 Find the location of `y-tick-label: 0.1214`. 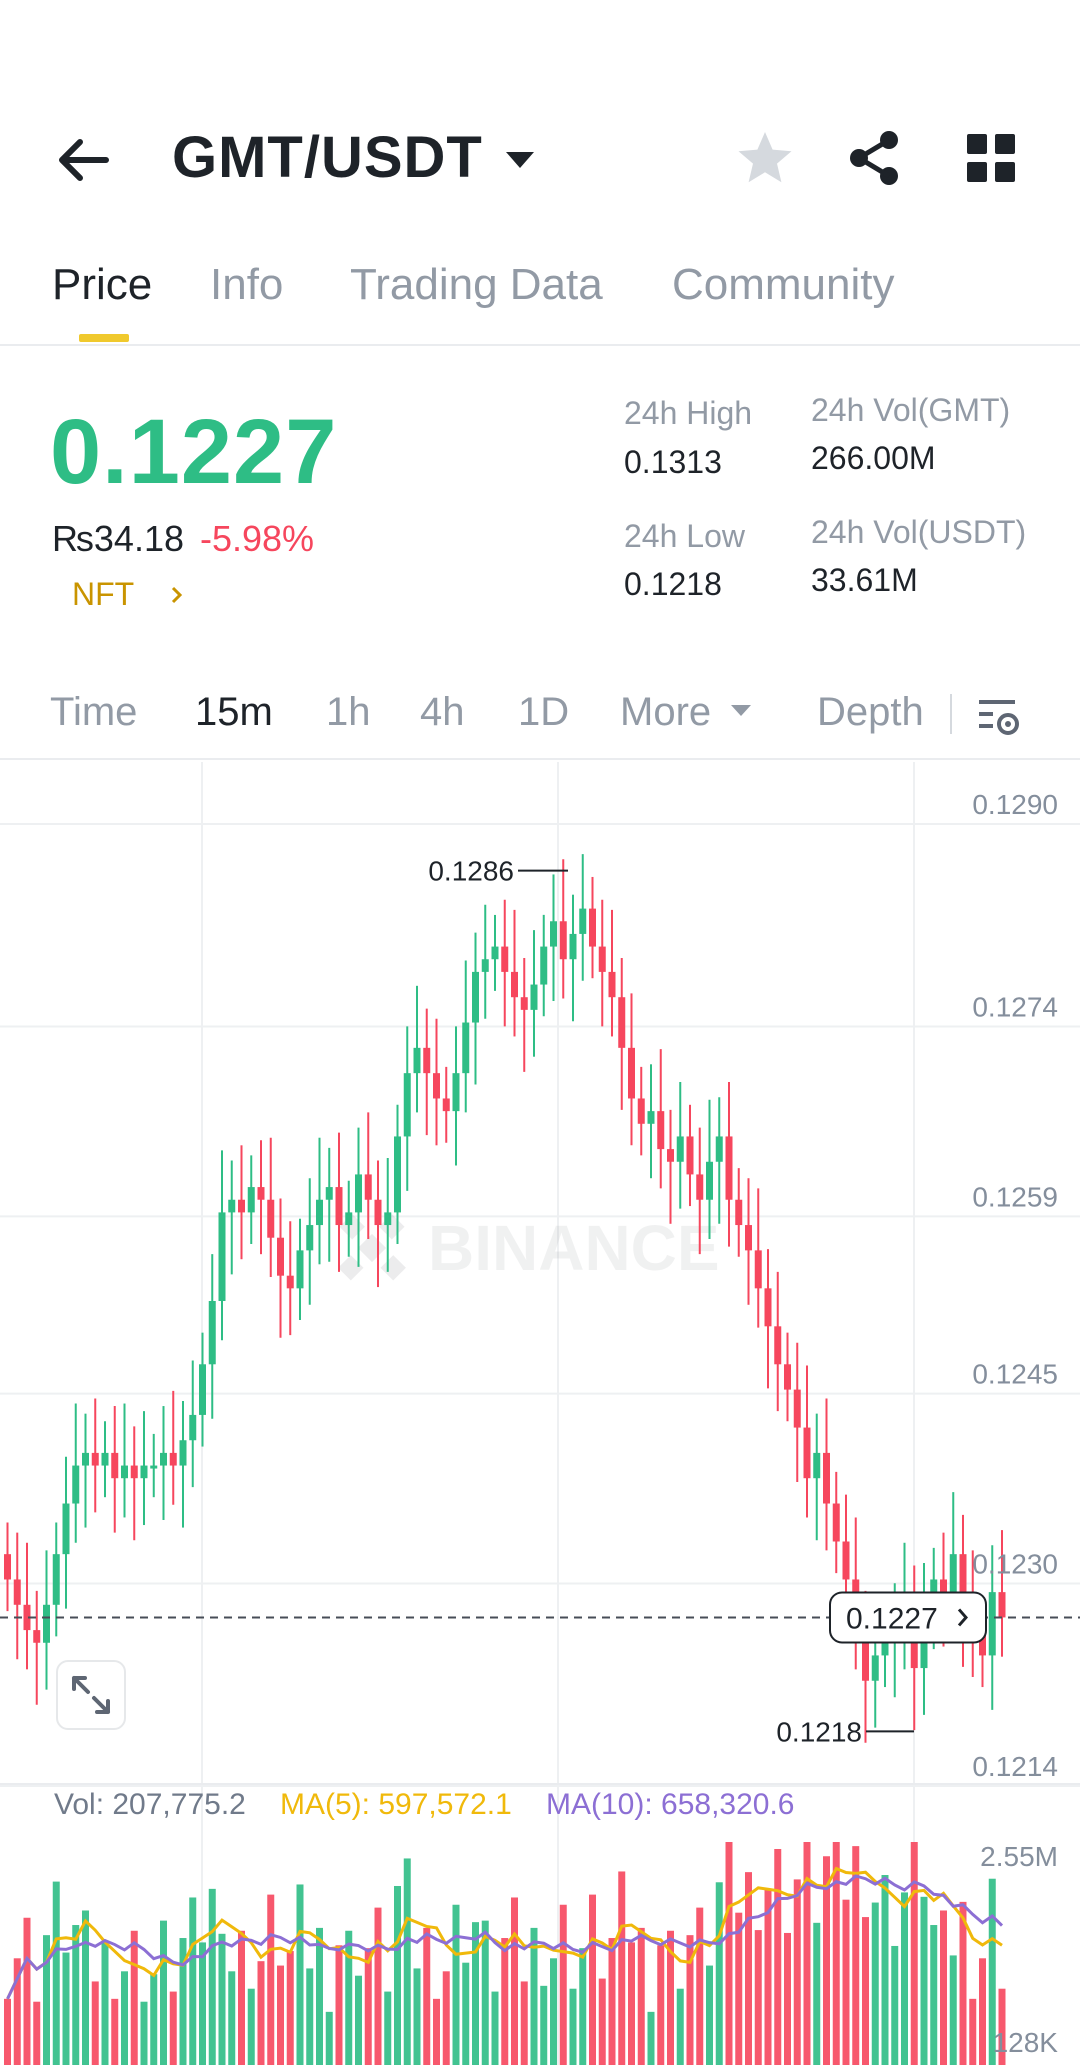

y-tick-label: 0.1214 is located at coordinates (1015, 1766).